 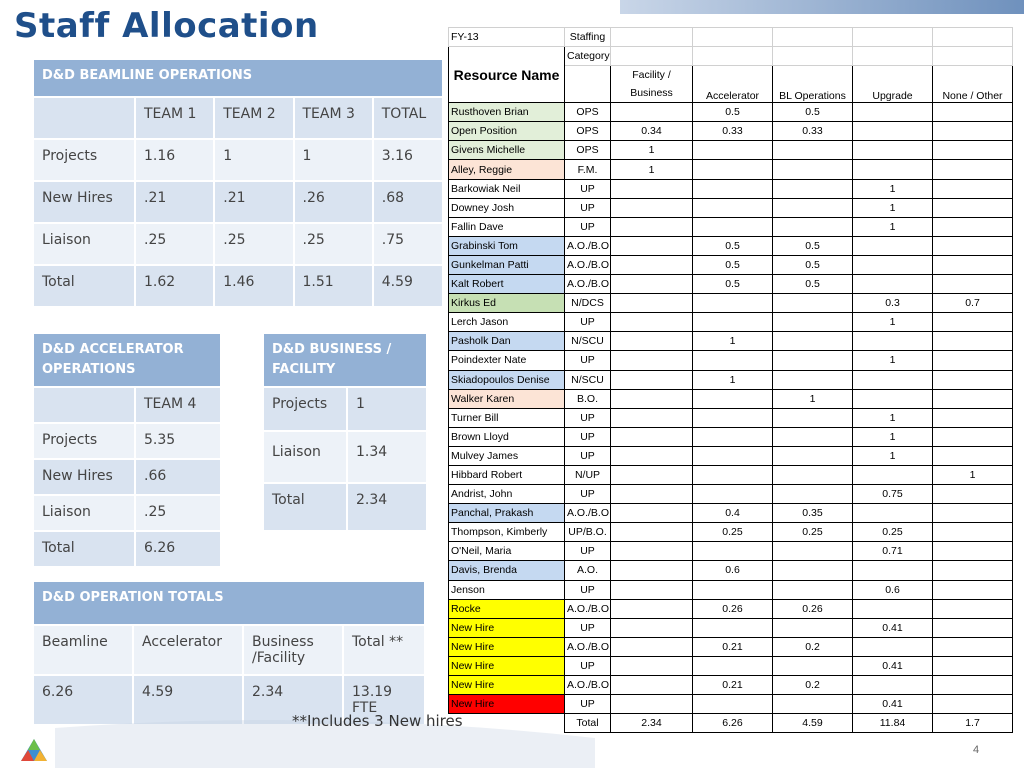 I want to click on resource-row: New Hire UP 0.41, so click(x=730, y=627).